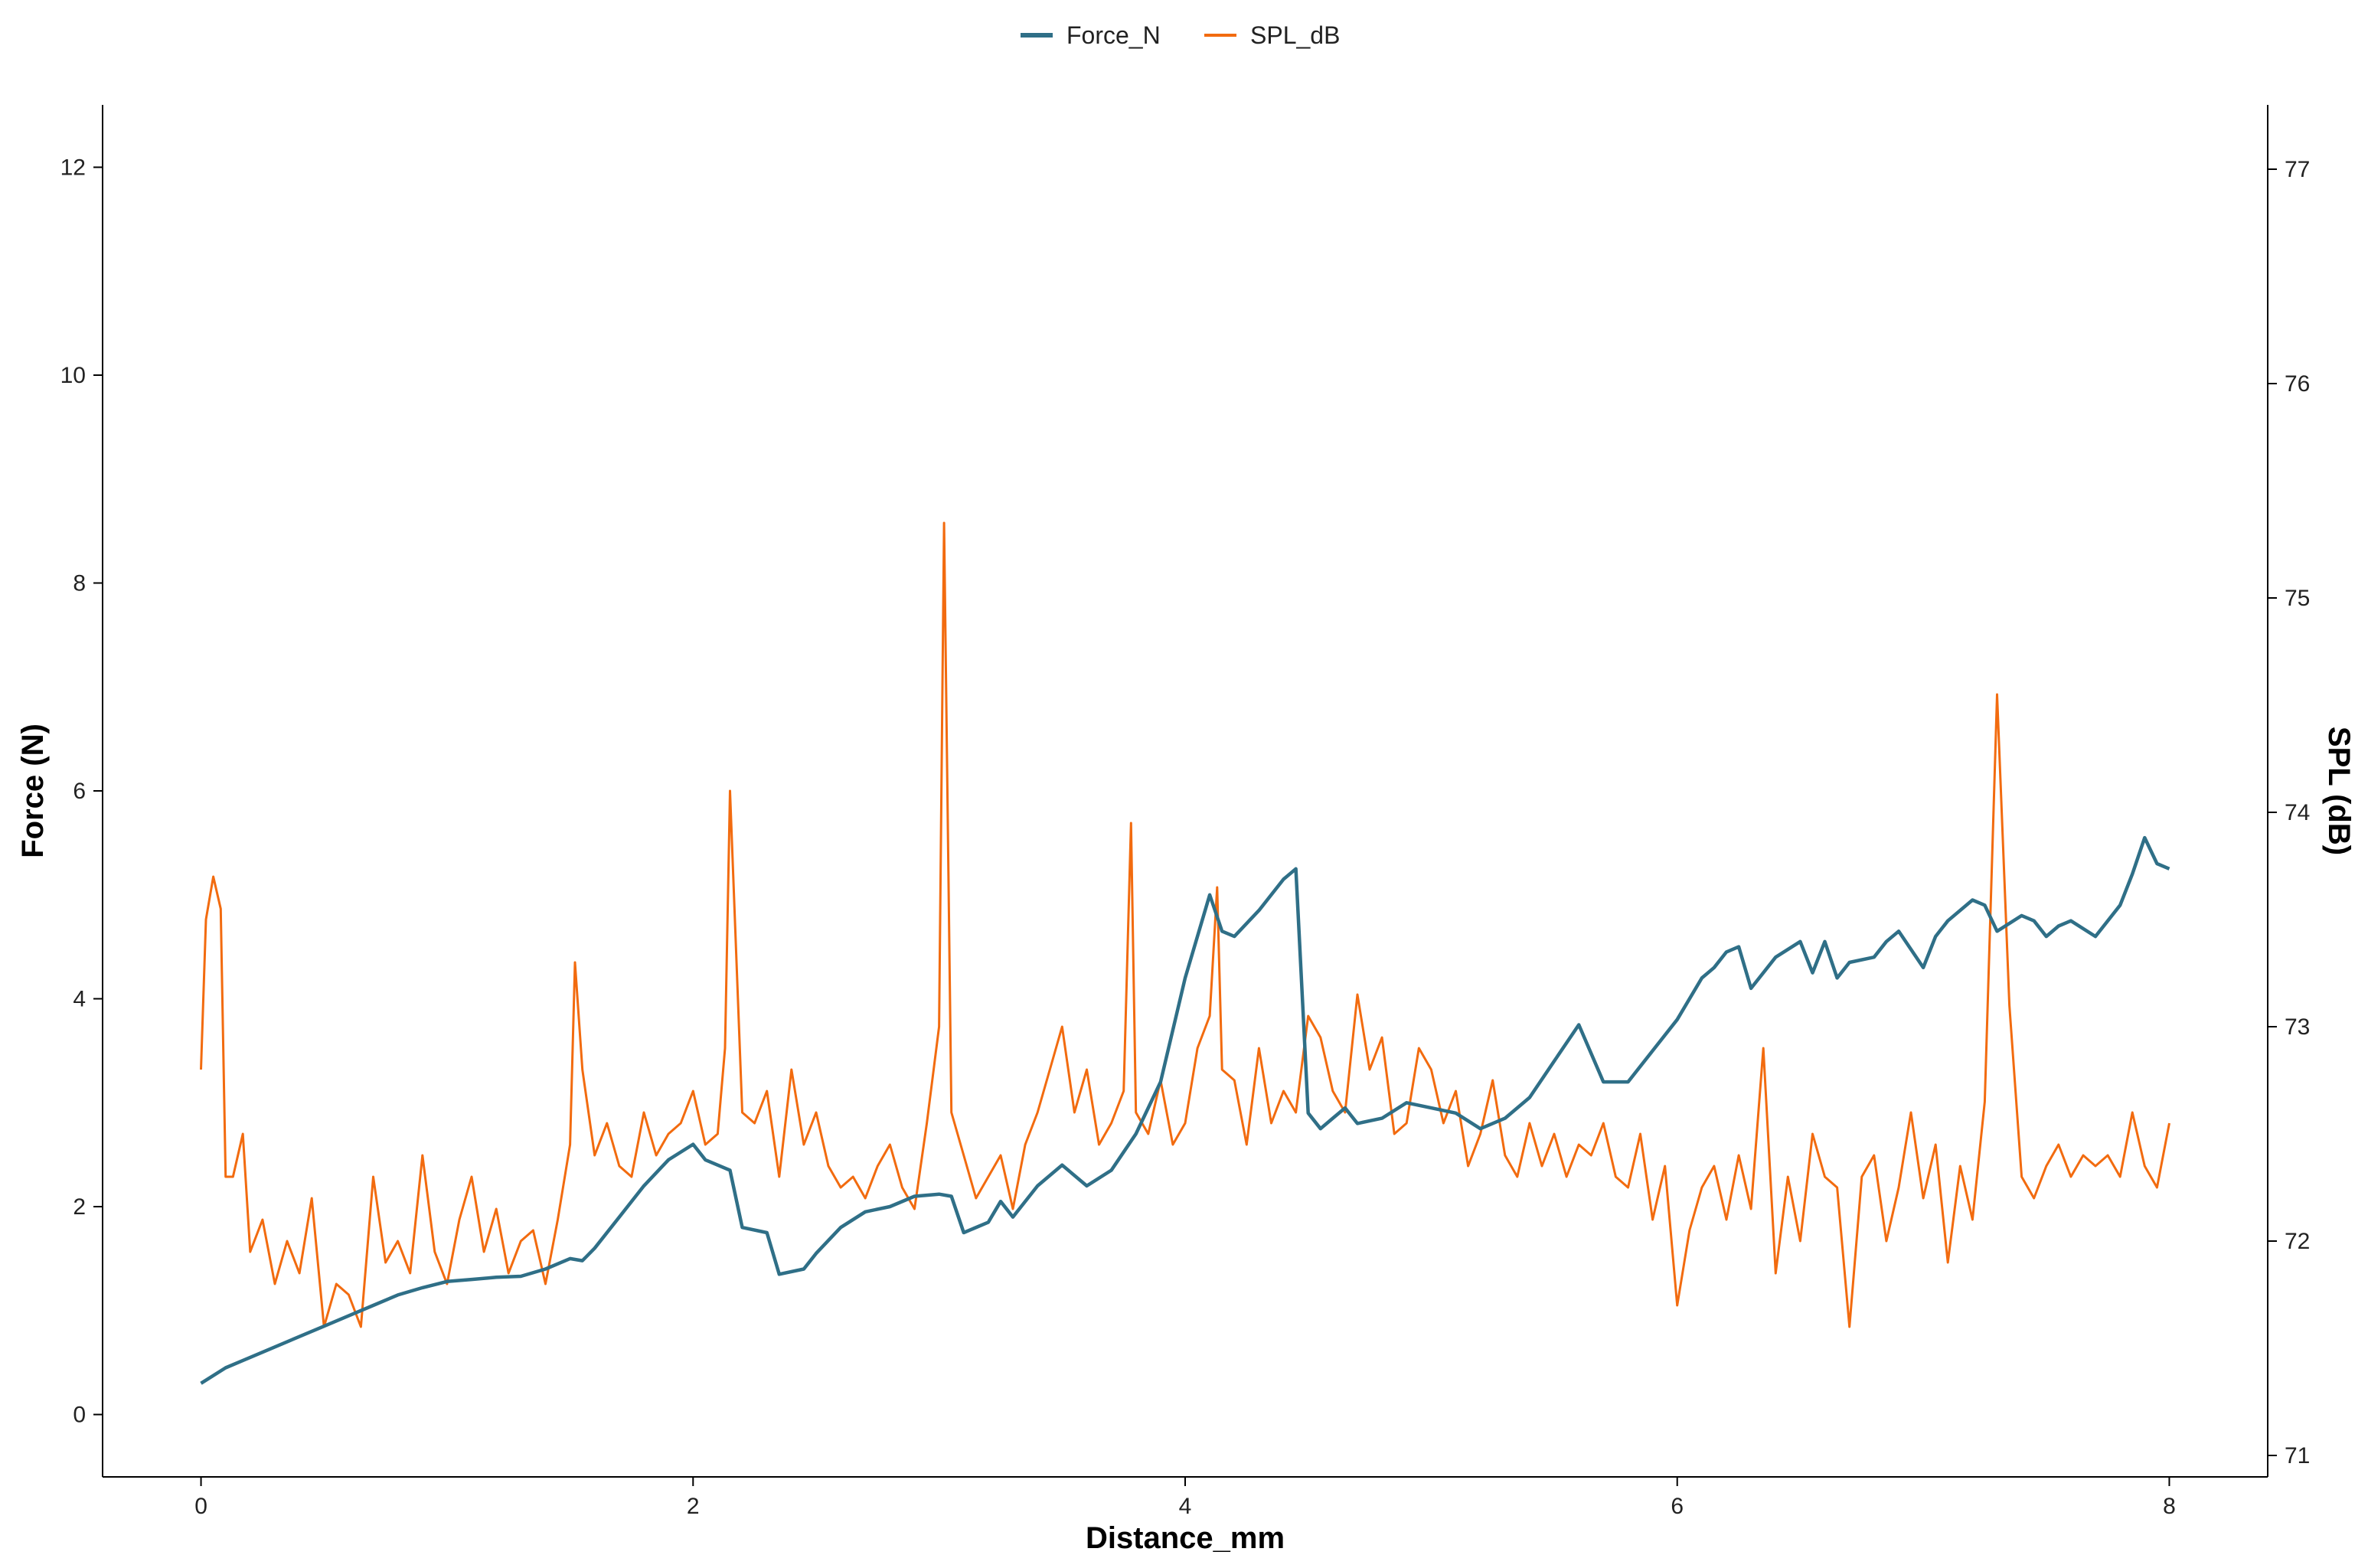  Describe the element at coordinates (1113, 35) in the screenshot. I see `legend-label-force: Force_N` at that location.